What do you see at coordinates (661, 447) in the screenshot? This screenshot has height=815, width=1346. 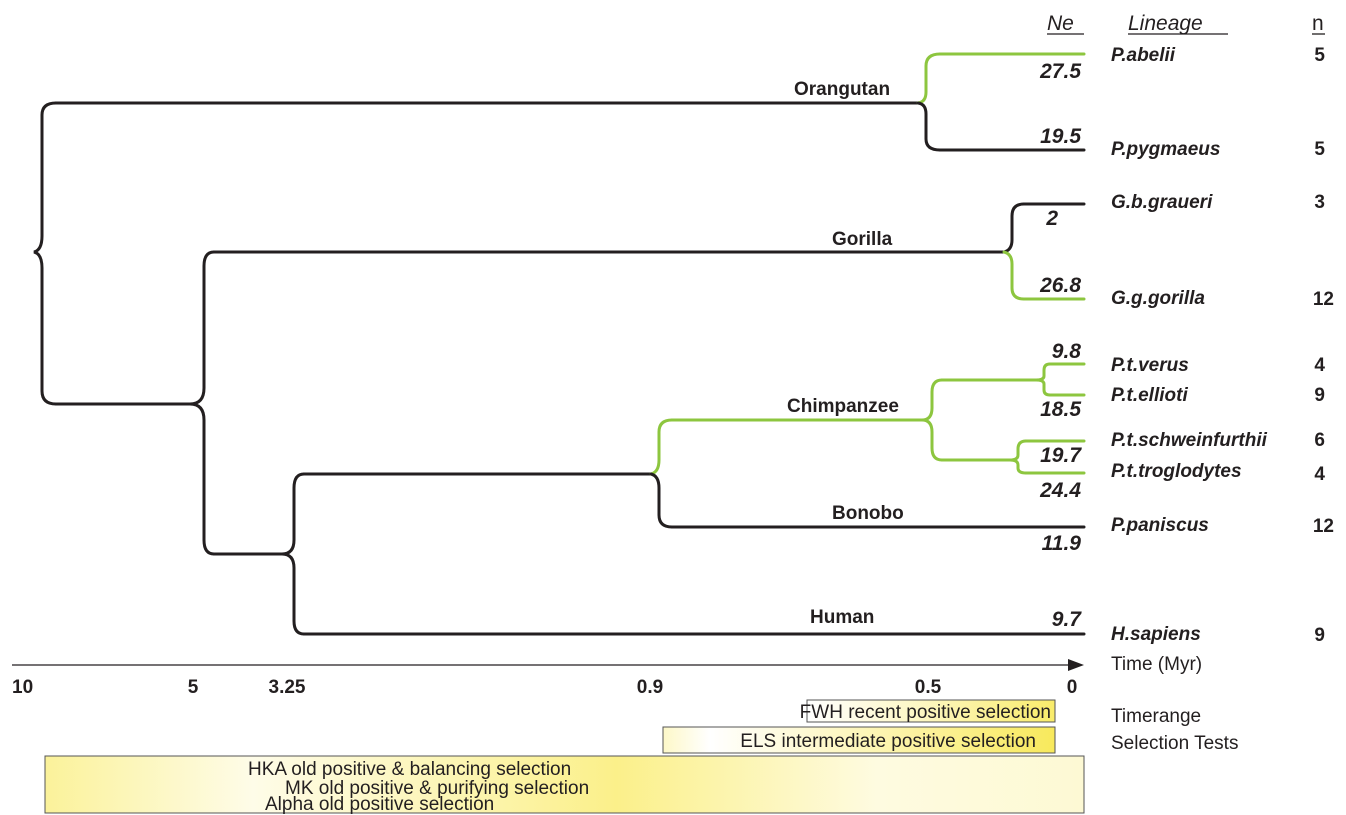 I see `branch-chimp-split` at bounding box center [661, 447].